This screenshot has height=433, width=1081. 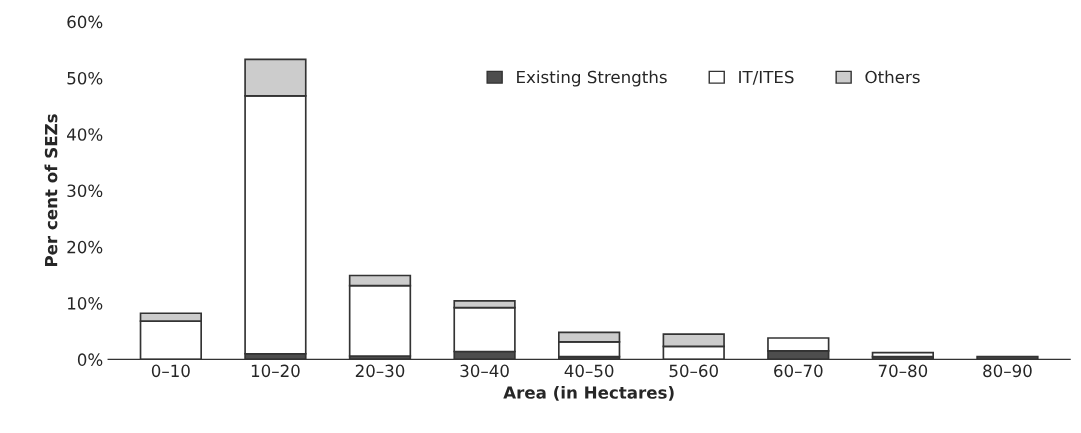 What do you see at coordinates (903, 371) in the screenshot?
I see `x-tick-label: 70–80` at bounding box center [903, 371].